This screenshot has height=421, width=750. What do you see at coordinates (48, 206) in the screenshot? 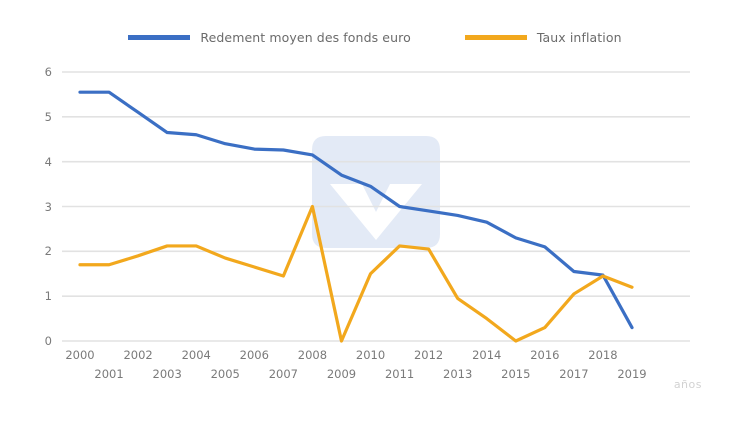
I see `y-tick-label: 3` at bounding box center [48, 206].